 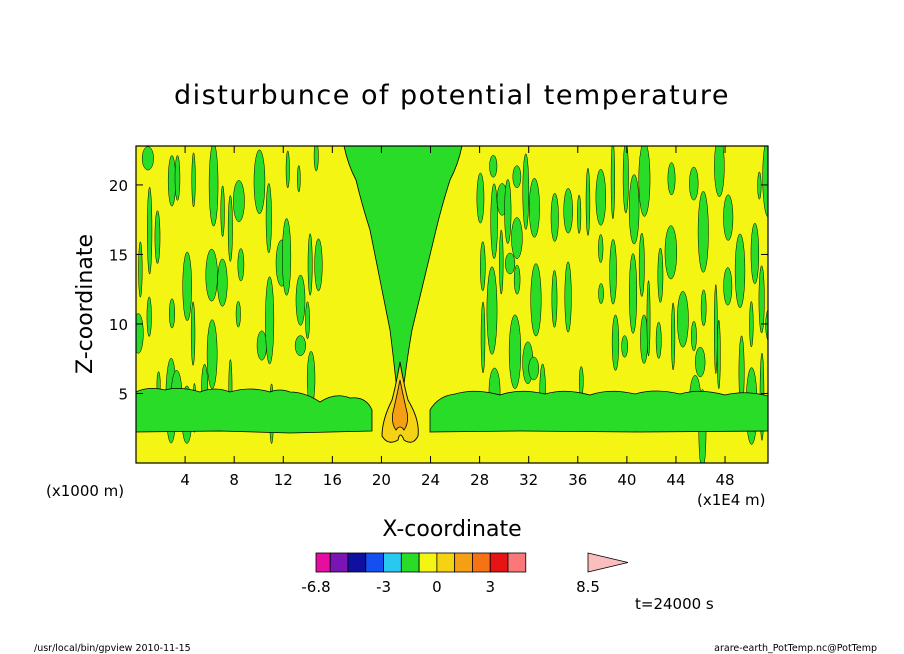 What do you see at coordinates (112, 648) in the screenshot?
I see `footer-left: /usr/local/bin/gpview 2010-11-15` at bounding box center [112, 648].